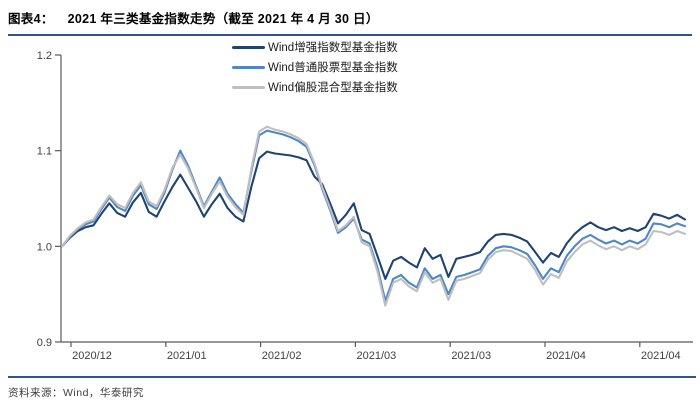  I want to click on svg-text: 1.1, so click(44, 152).